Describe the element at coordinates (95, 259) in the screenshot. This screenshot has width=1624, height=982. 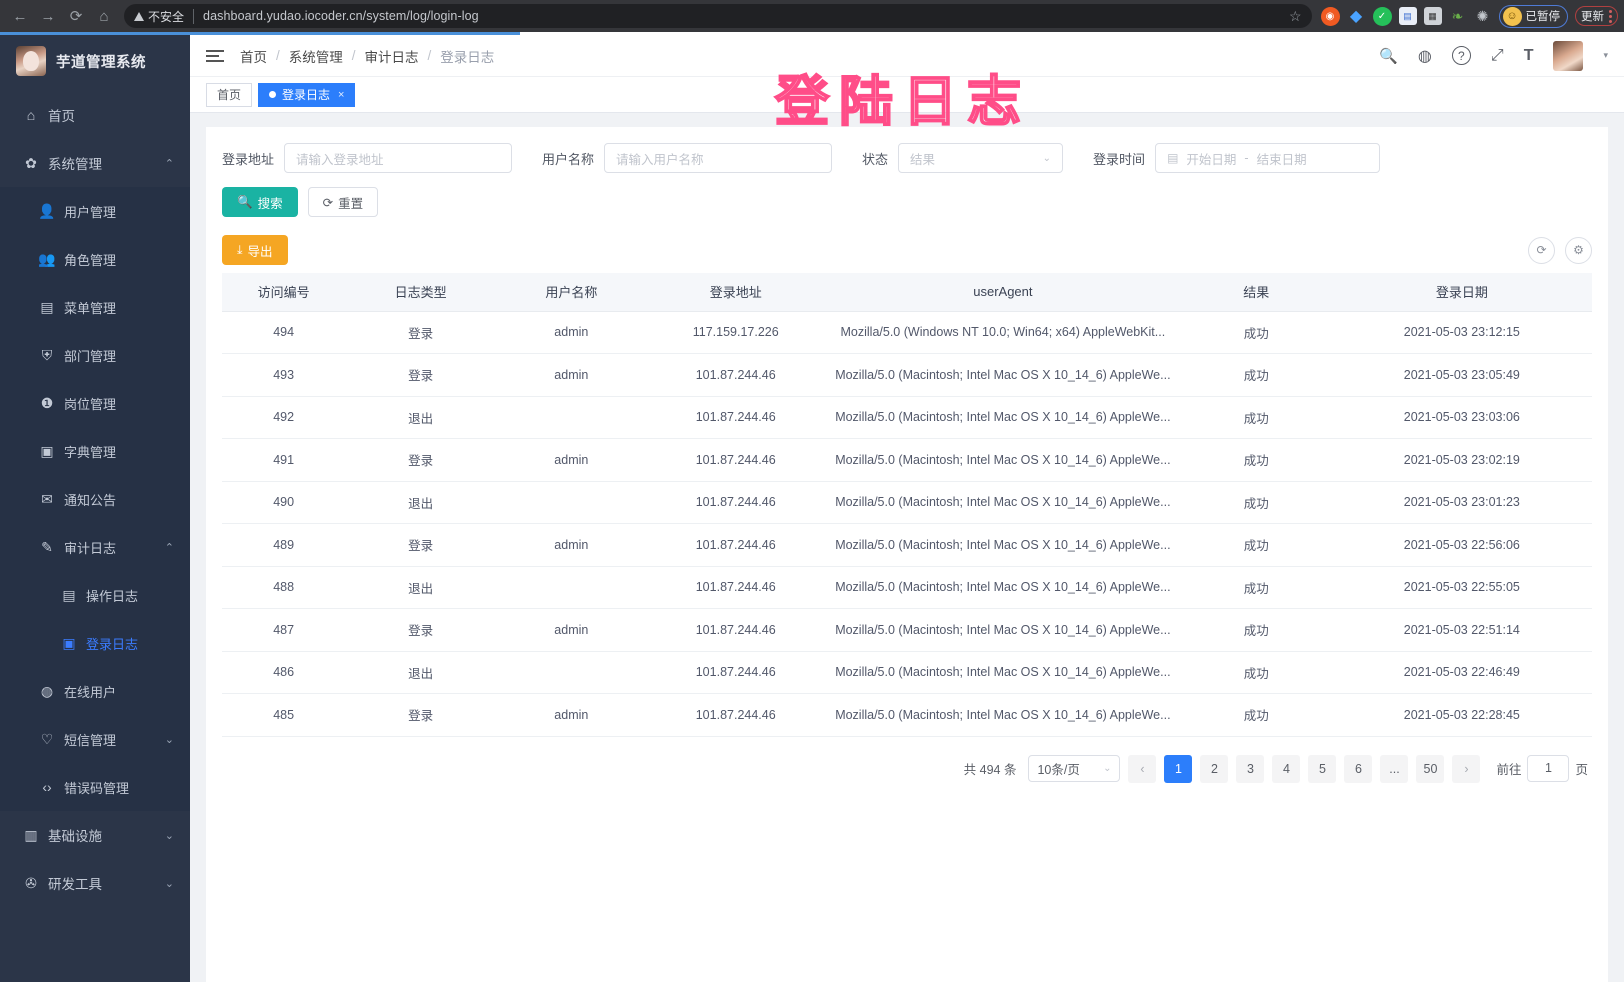
I see `sidebar-item-role-mgmt: 👥 角色管理` at that location.